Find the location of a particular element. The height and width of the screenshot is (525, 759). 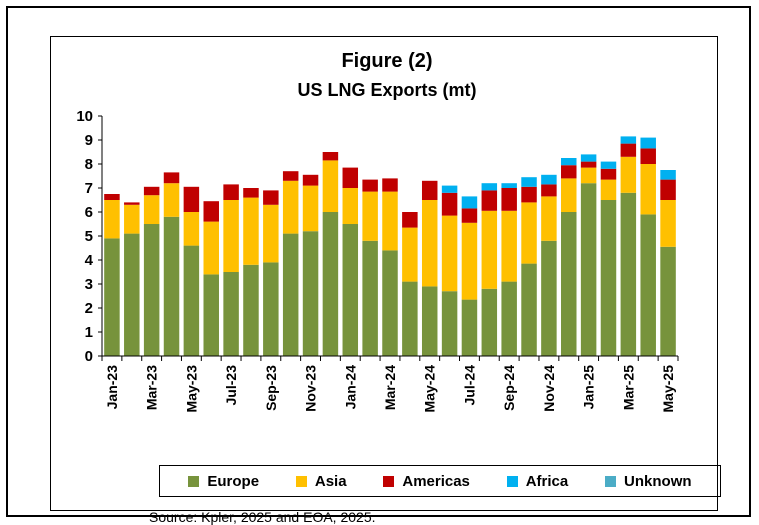

y-tick-label: 8 is located at coordinates (89, 164).